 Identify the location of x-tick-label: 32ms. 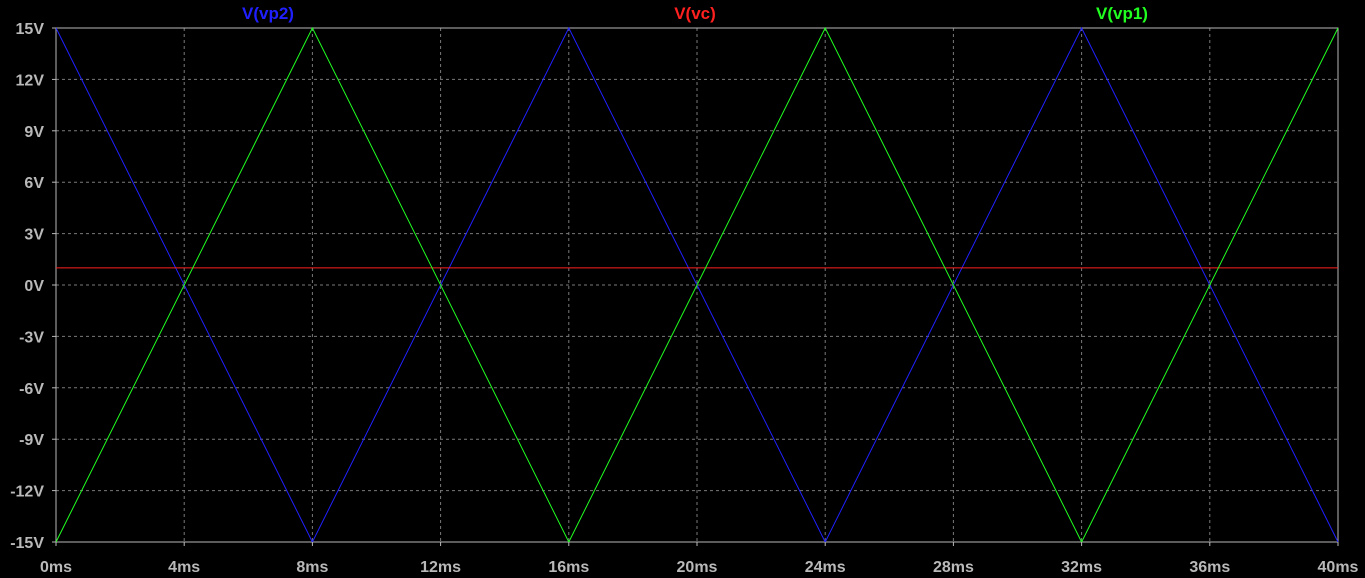
(1081, 567).